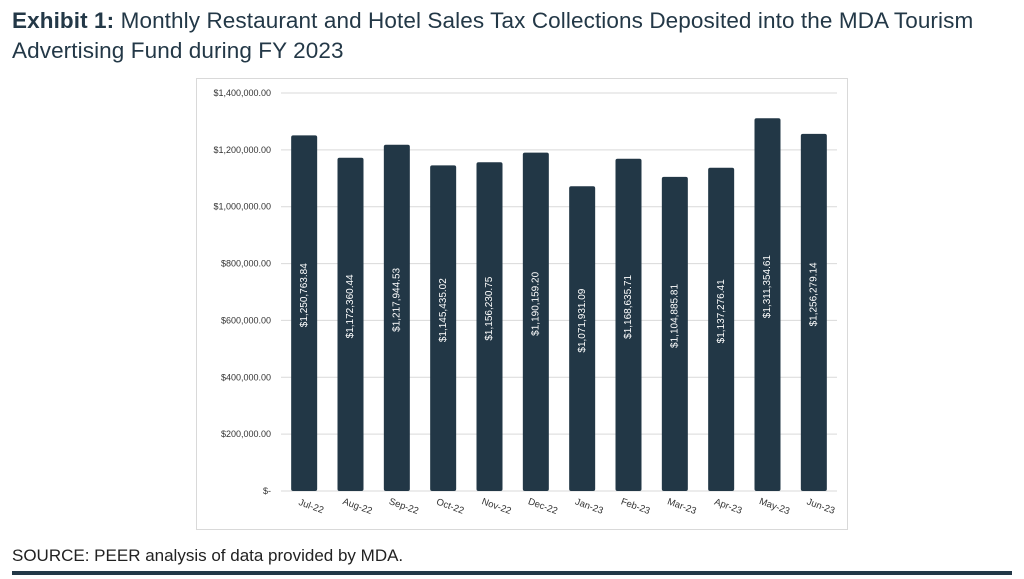  What do you see at coordinates (535, 303) in the screenshot?
I see `bar-data-label: $1,190,159.20` at bounding box center [535, 303].